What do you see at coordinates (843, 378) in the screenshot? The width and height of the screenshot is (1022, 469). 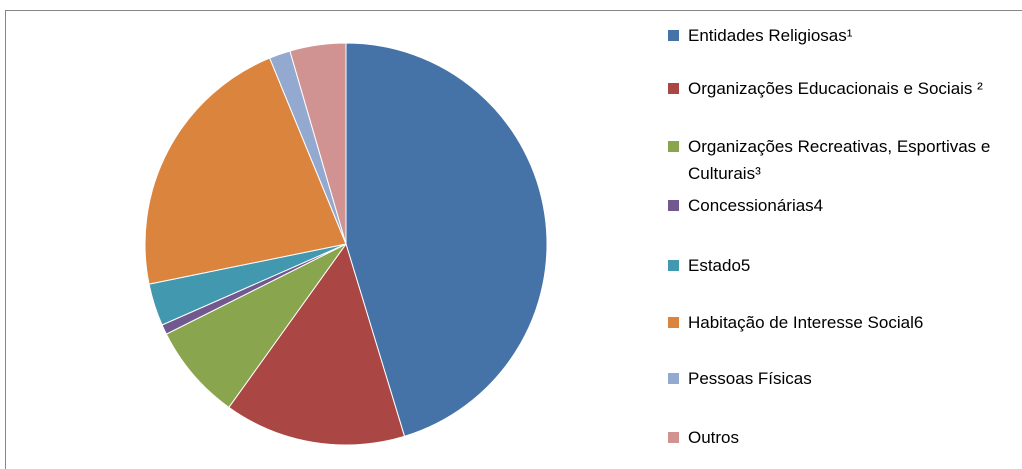 I see `legend-item: Pessoas Físicas` at bounding box center [843, 378].